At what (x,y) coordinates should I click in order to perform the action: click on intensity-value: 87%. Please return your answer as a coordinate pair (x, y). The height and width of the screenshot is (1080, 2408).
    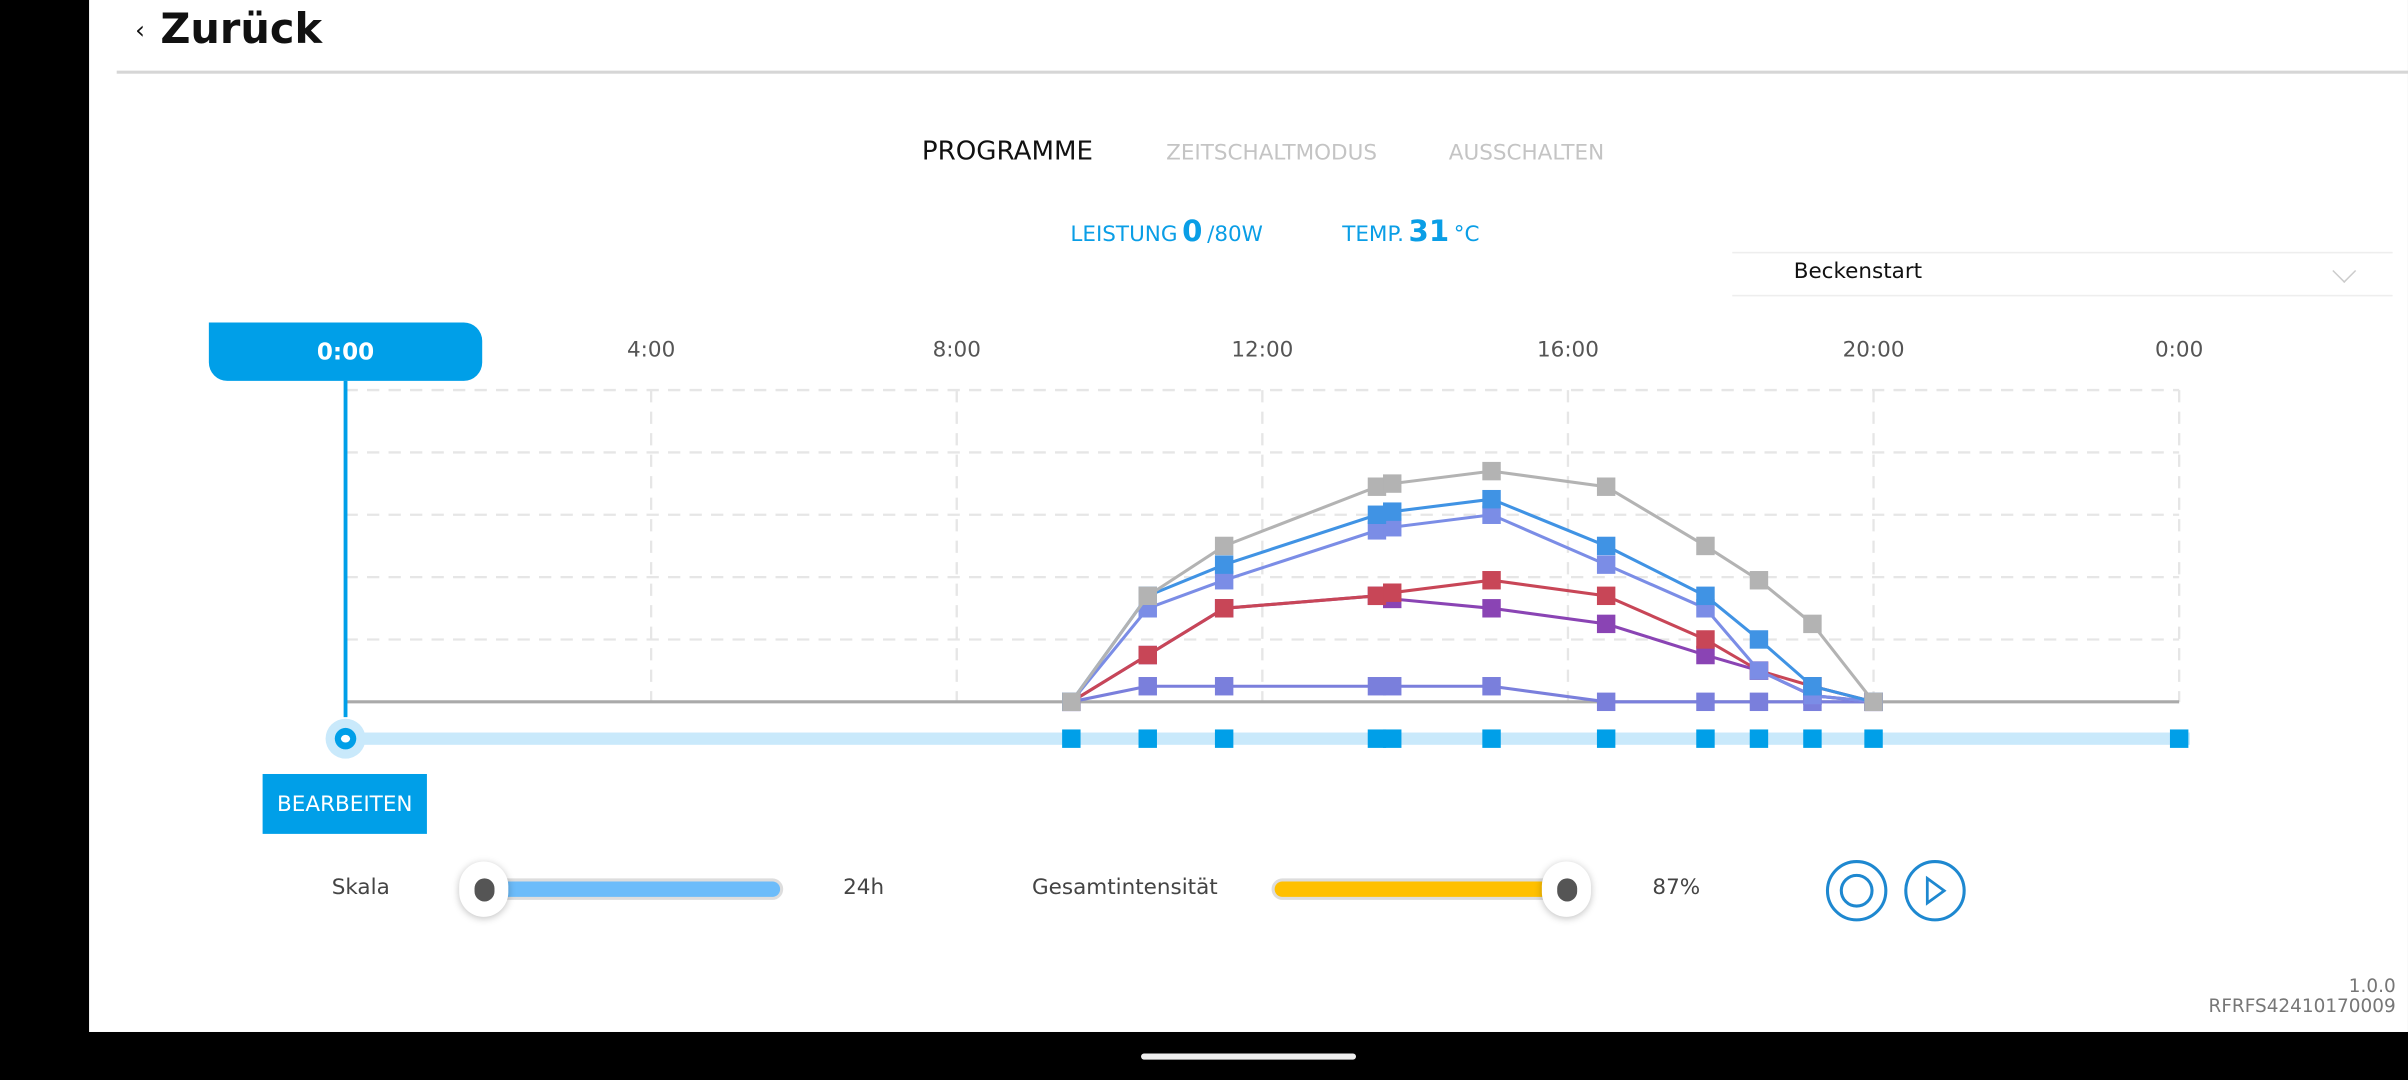
    Looking at the image, I should click on (1676, 887).